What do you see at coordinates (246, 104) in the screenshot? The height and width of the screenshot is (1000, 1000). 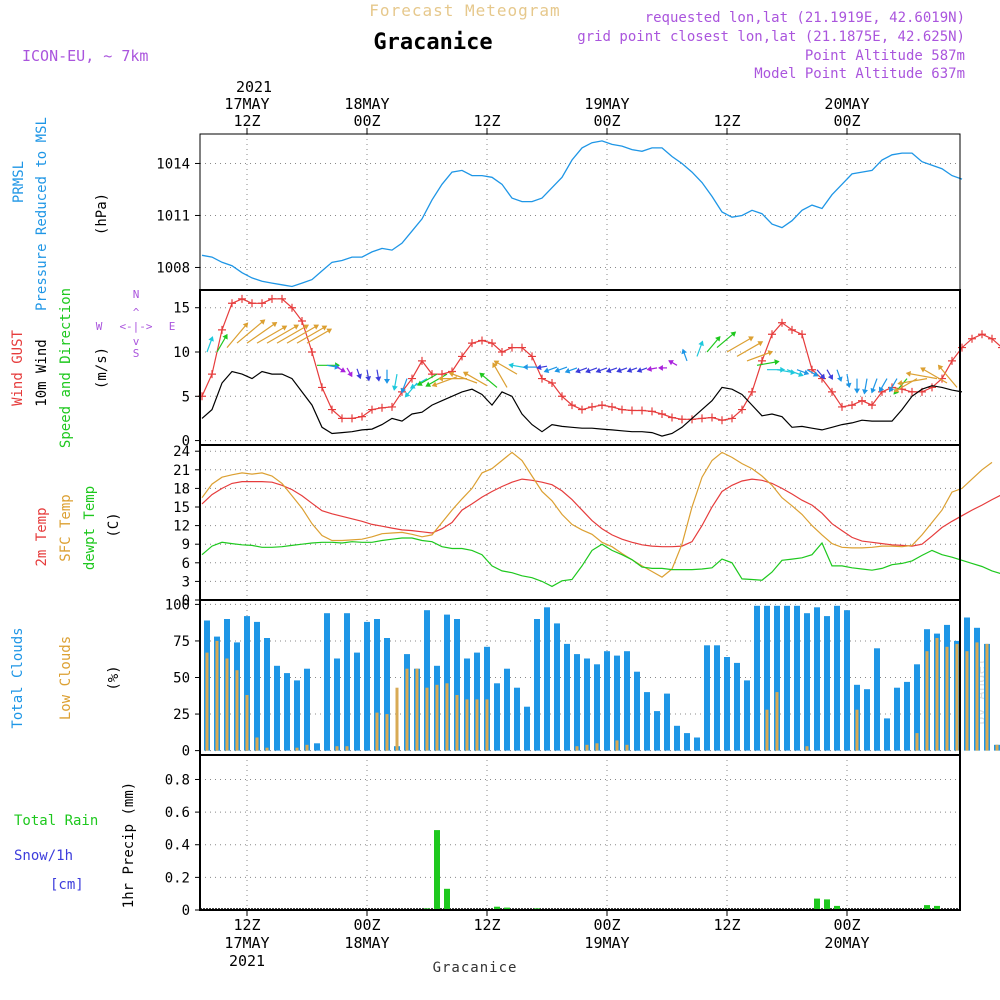 I see `top-date-label: 17MAY` at bounding box center [246, 104].